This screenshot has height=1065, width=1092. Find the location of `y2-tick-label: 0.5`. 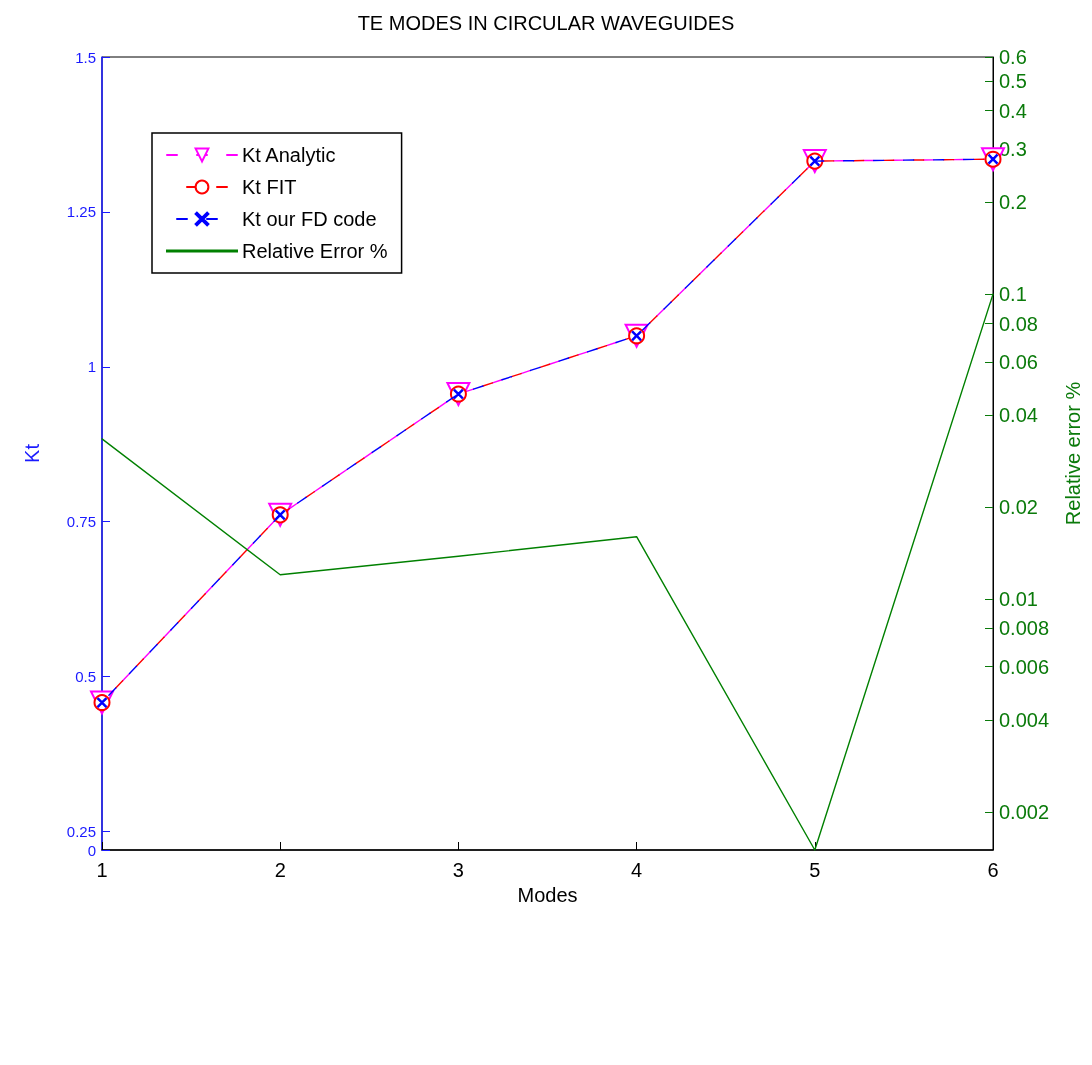

y2-tick-label: 0.5 is located at coordinates (1013, 81).